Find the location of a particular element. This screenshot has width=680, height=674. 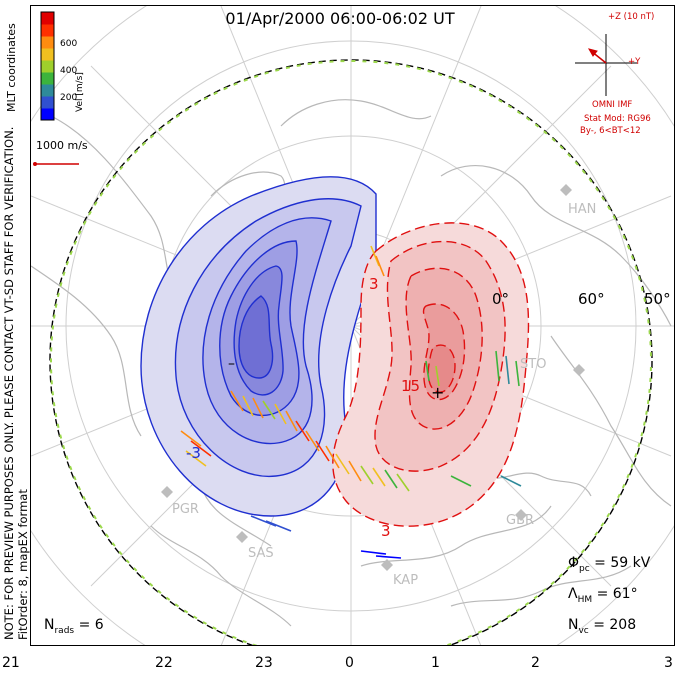

colorbar-border is located at coordinates (47, 66).